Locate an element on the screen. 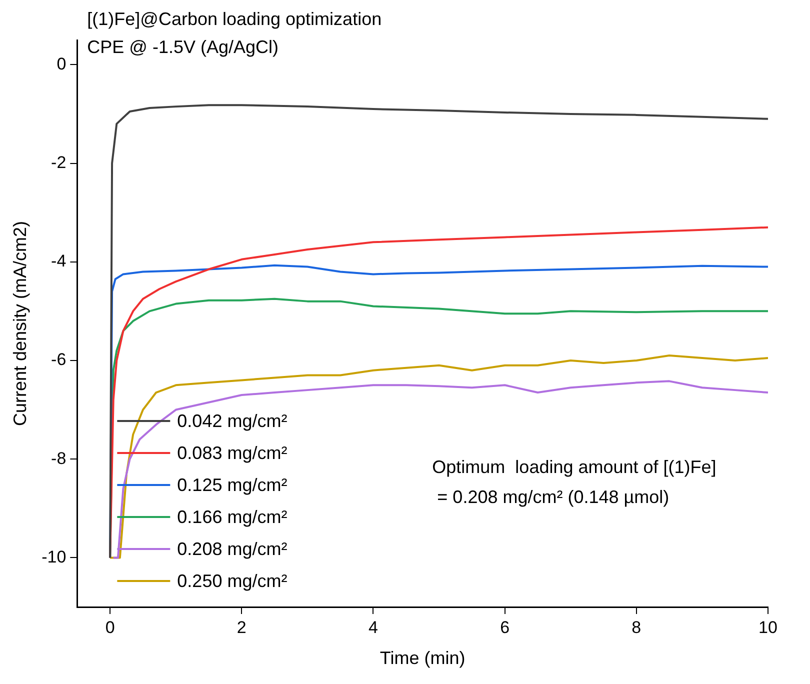  legend-label: 0.083 mg/cm² is located at coordinates (232, 453).